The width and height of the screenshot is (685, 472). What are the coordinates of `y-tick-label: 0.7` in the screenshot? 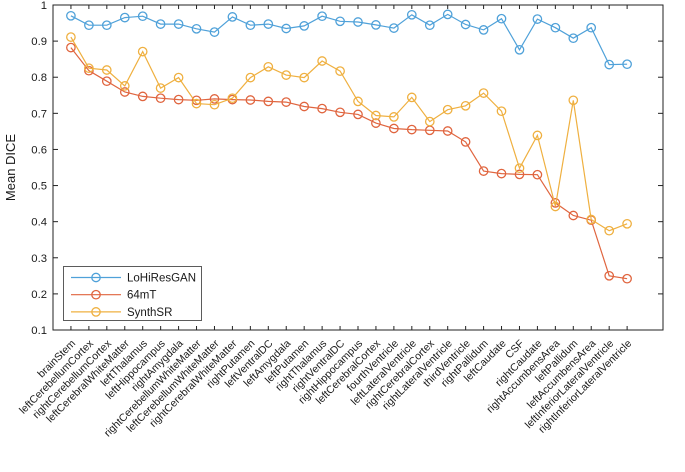 It's located at (39, 114).